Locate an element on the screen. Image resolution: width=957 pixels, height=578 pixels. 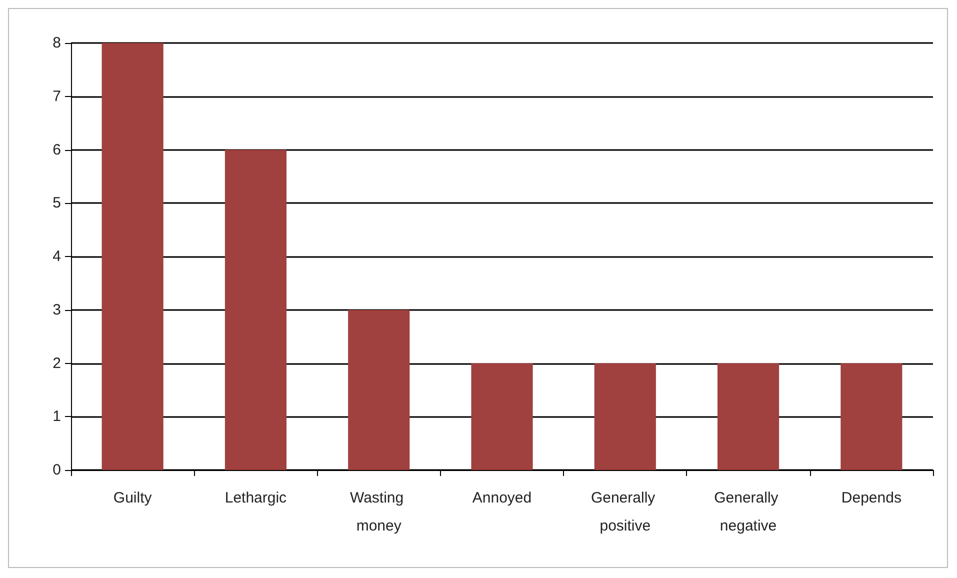
x-tick-label: Guilty is located at coordinates (132, 498).